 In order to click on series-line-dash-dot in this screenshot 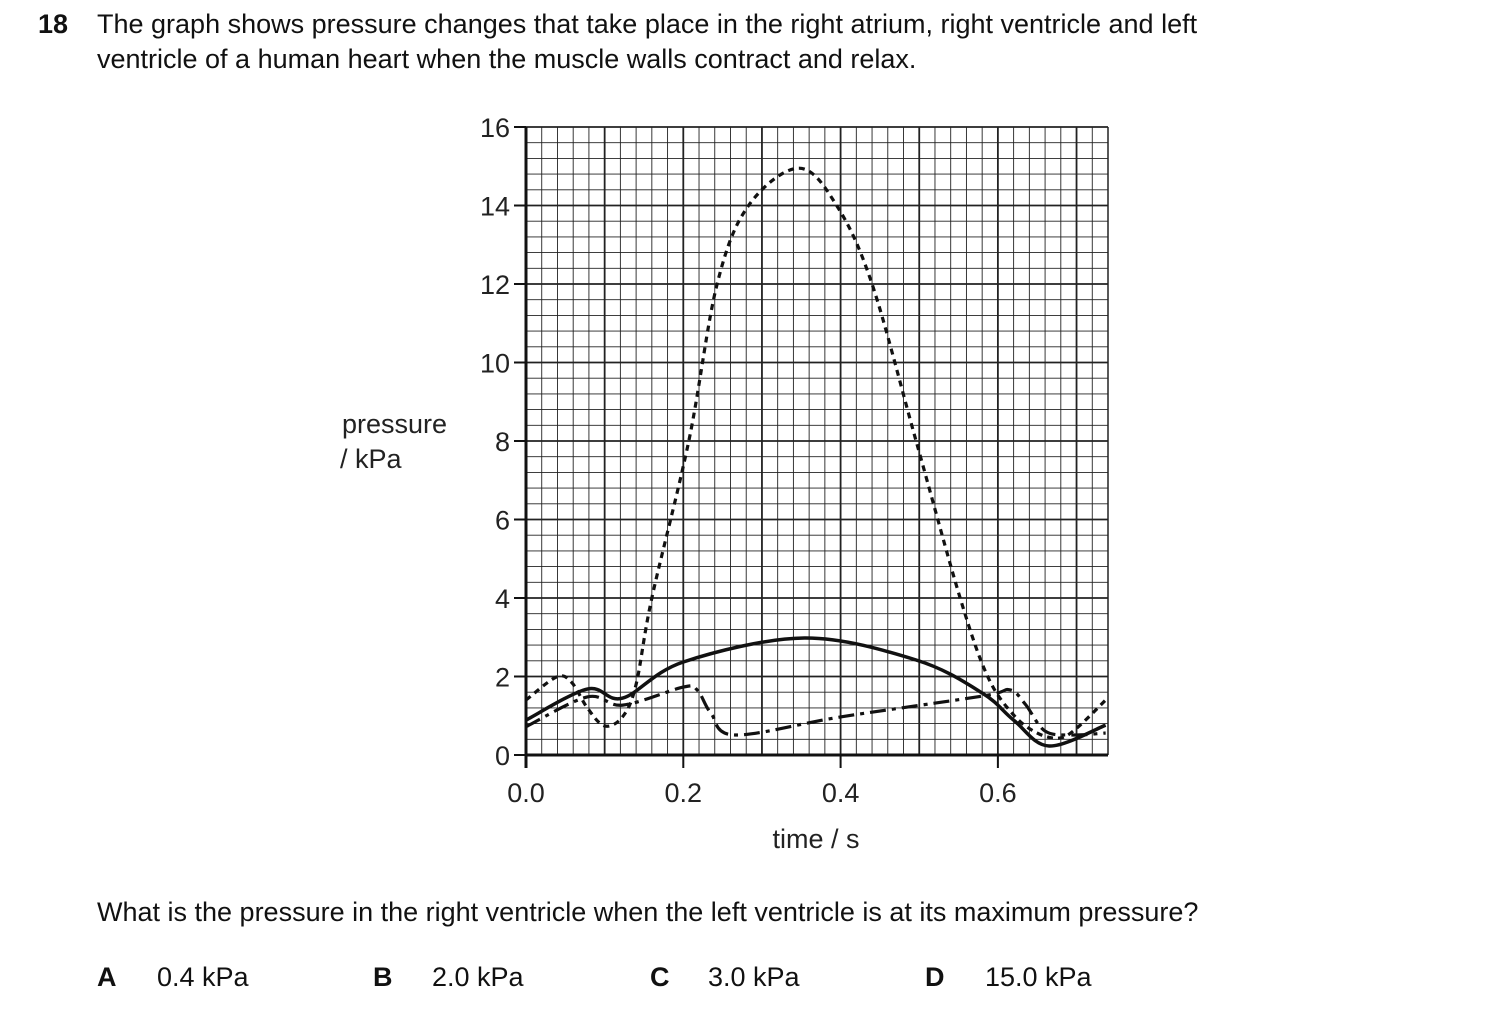, I will do `click(815, 710)`.